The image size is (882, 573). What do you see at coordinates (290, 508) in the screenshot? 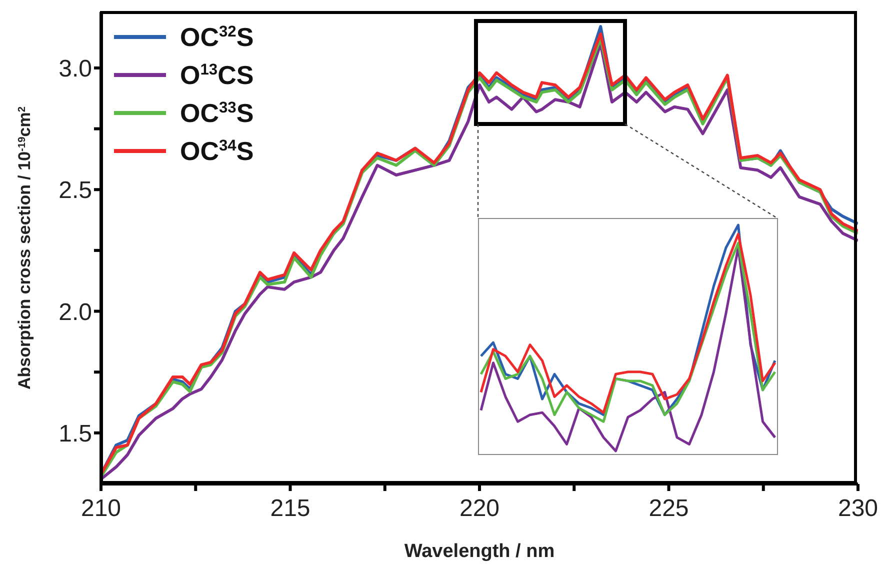
I see `x-tick-label: 215` at bounding box center [290, 508].